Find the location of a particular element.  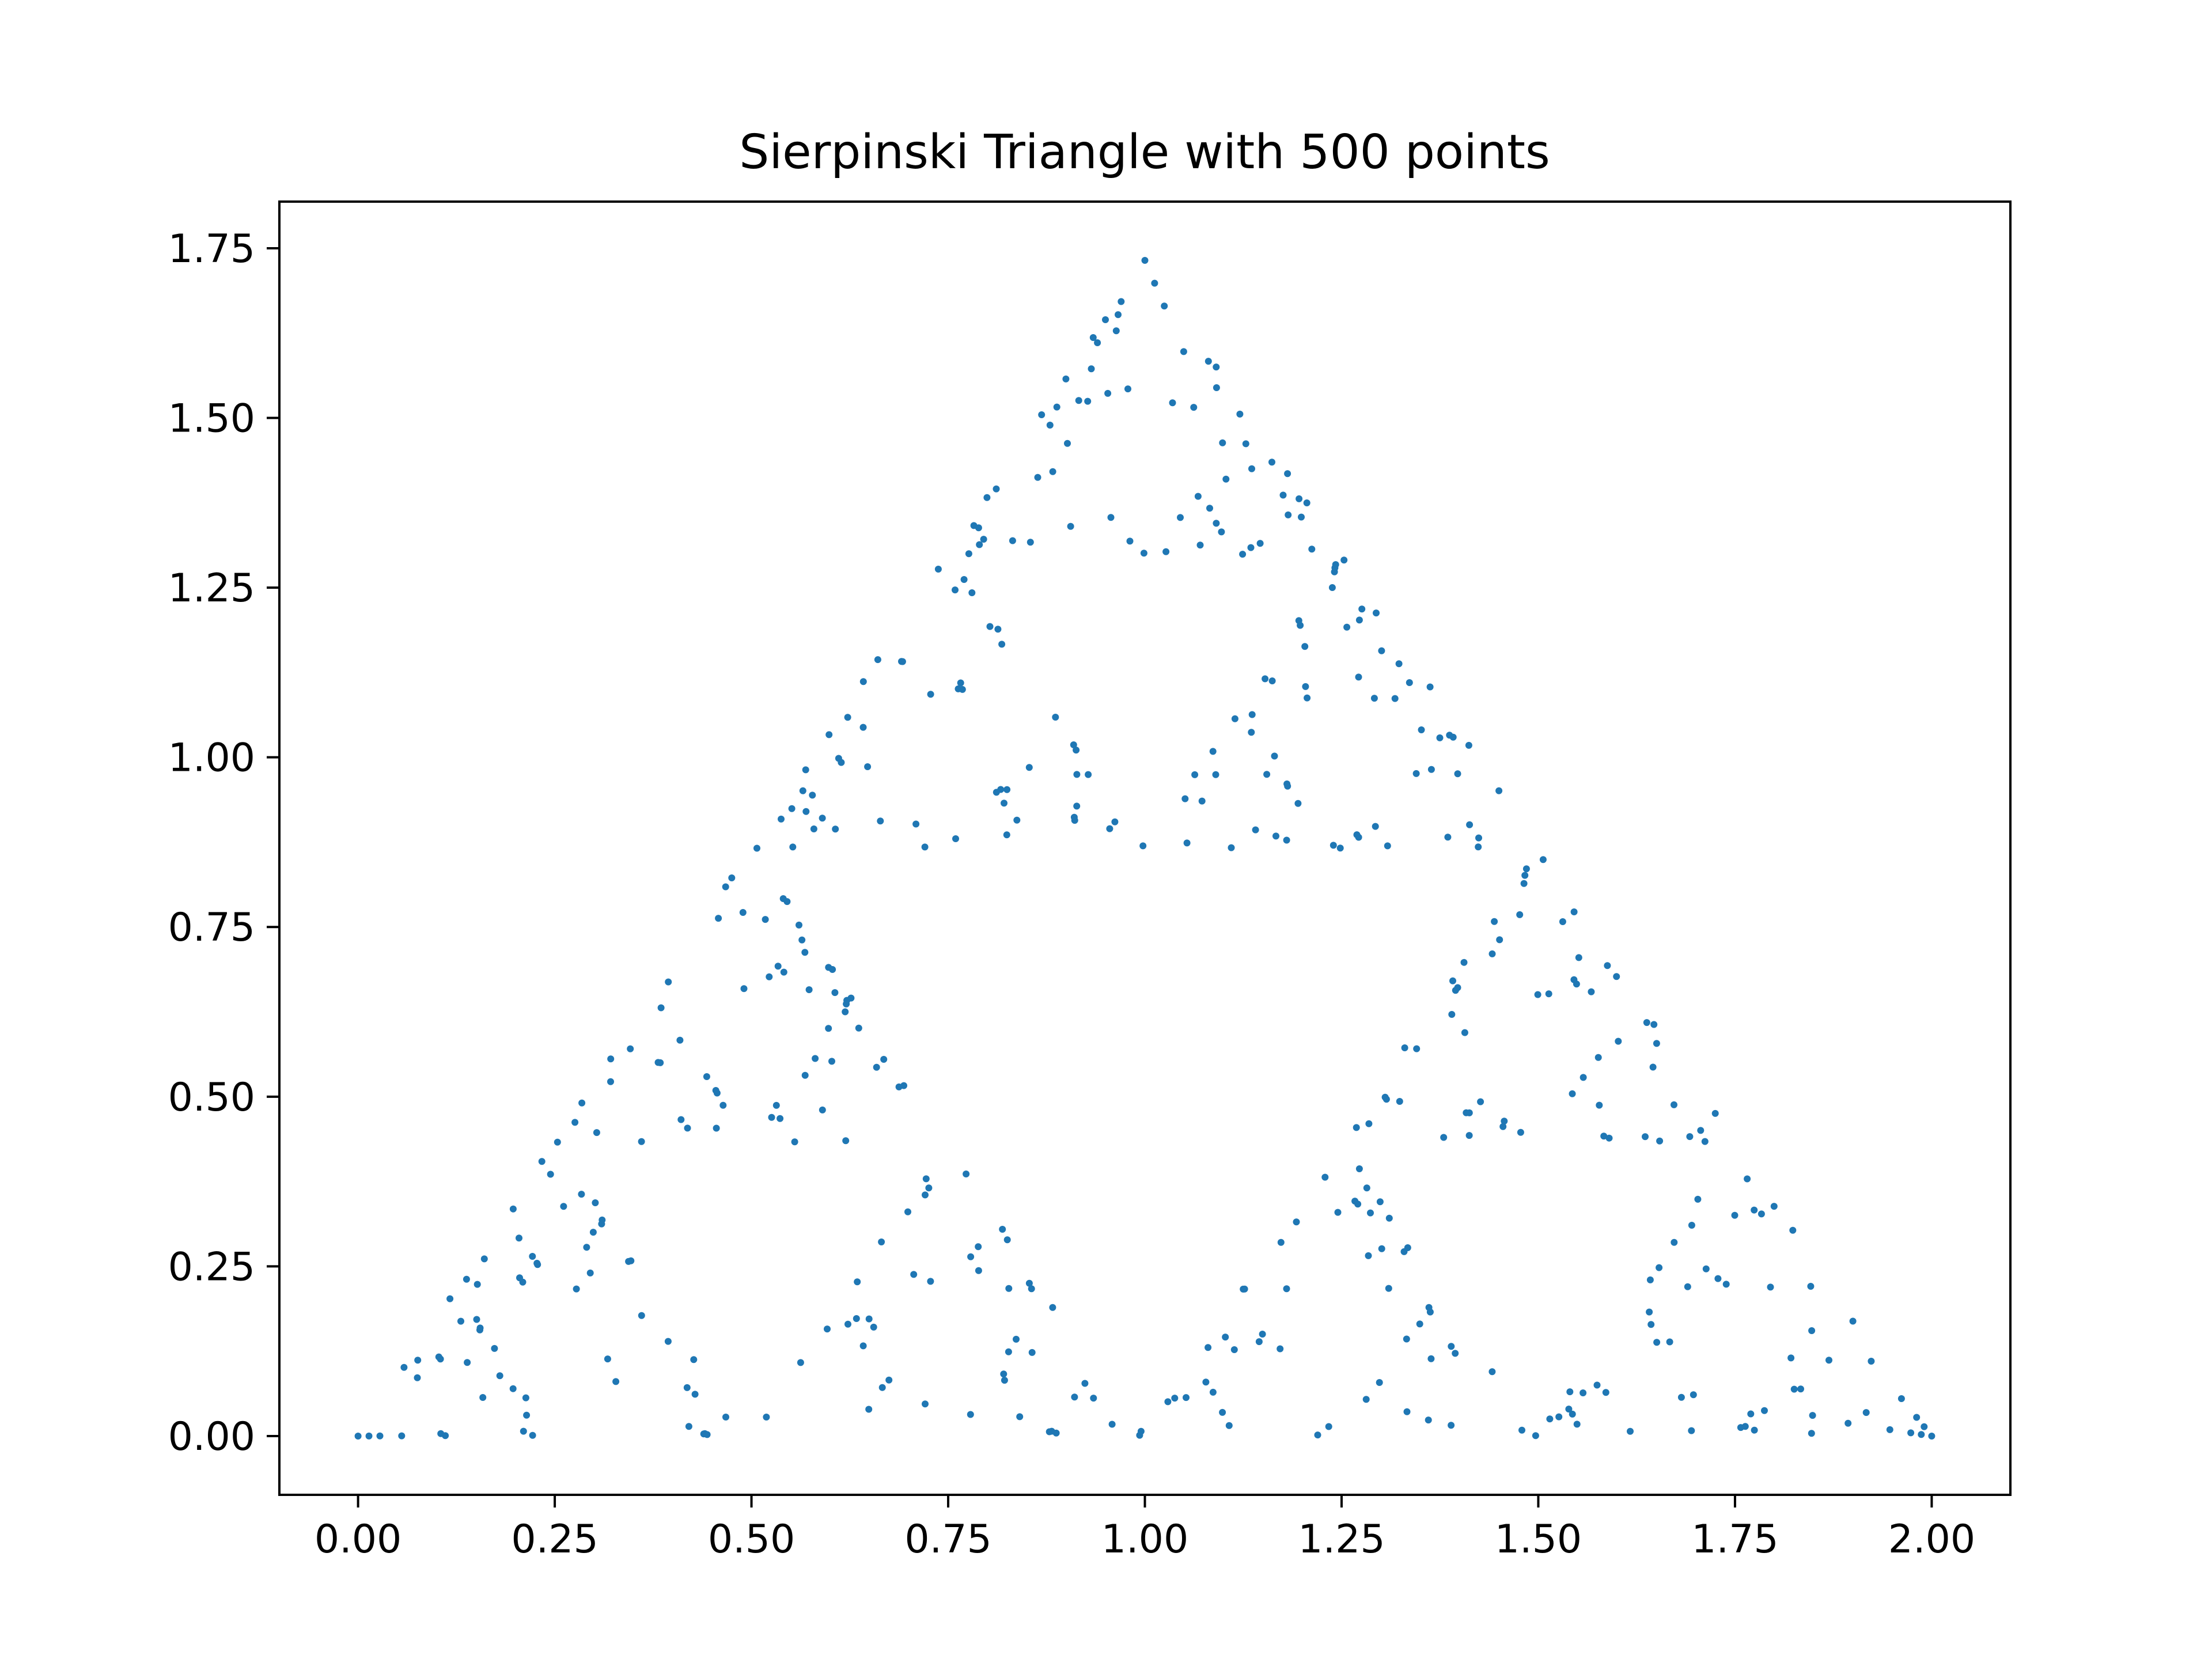

x-axis: 0.00 0.25 0.50 0.75 1.00 1.25 1.50 1.75 2.00 is located at coordinates (1145, 1528).